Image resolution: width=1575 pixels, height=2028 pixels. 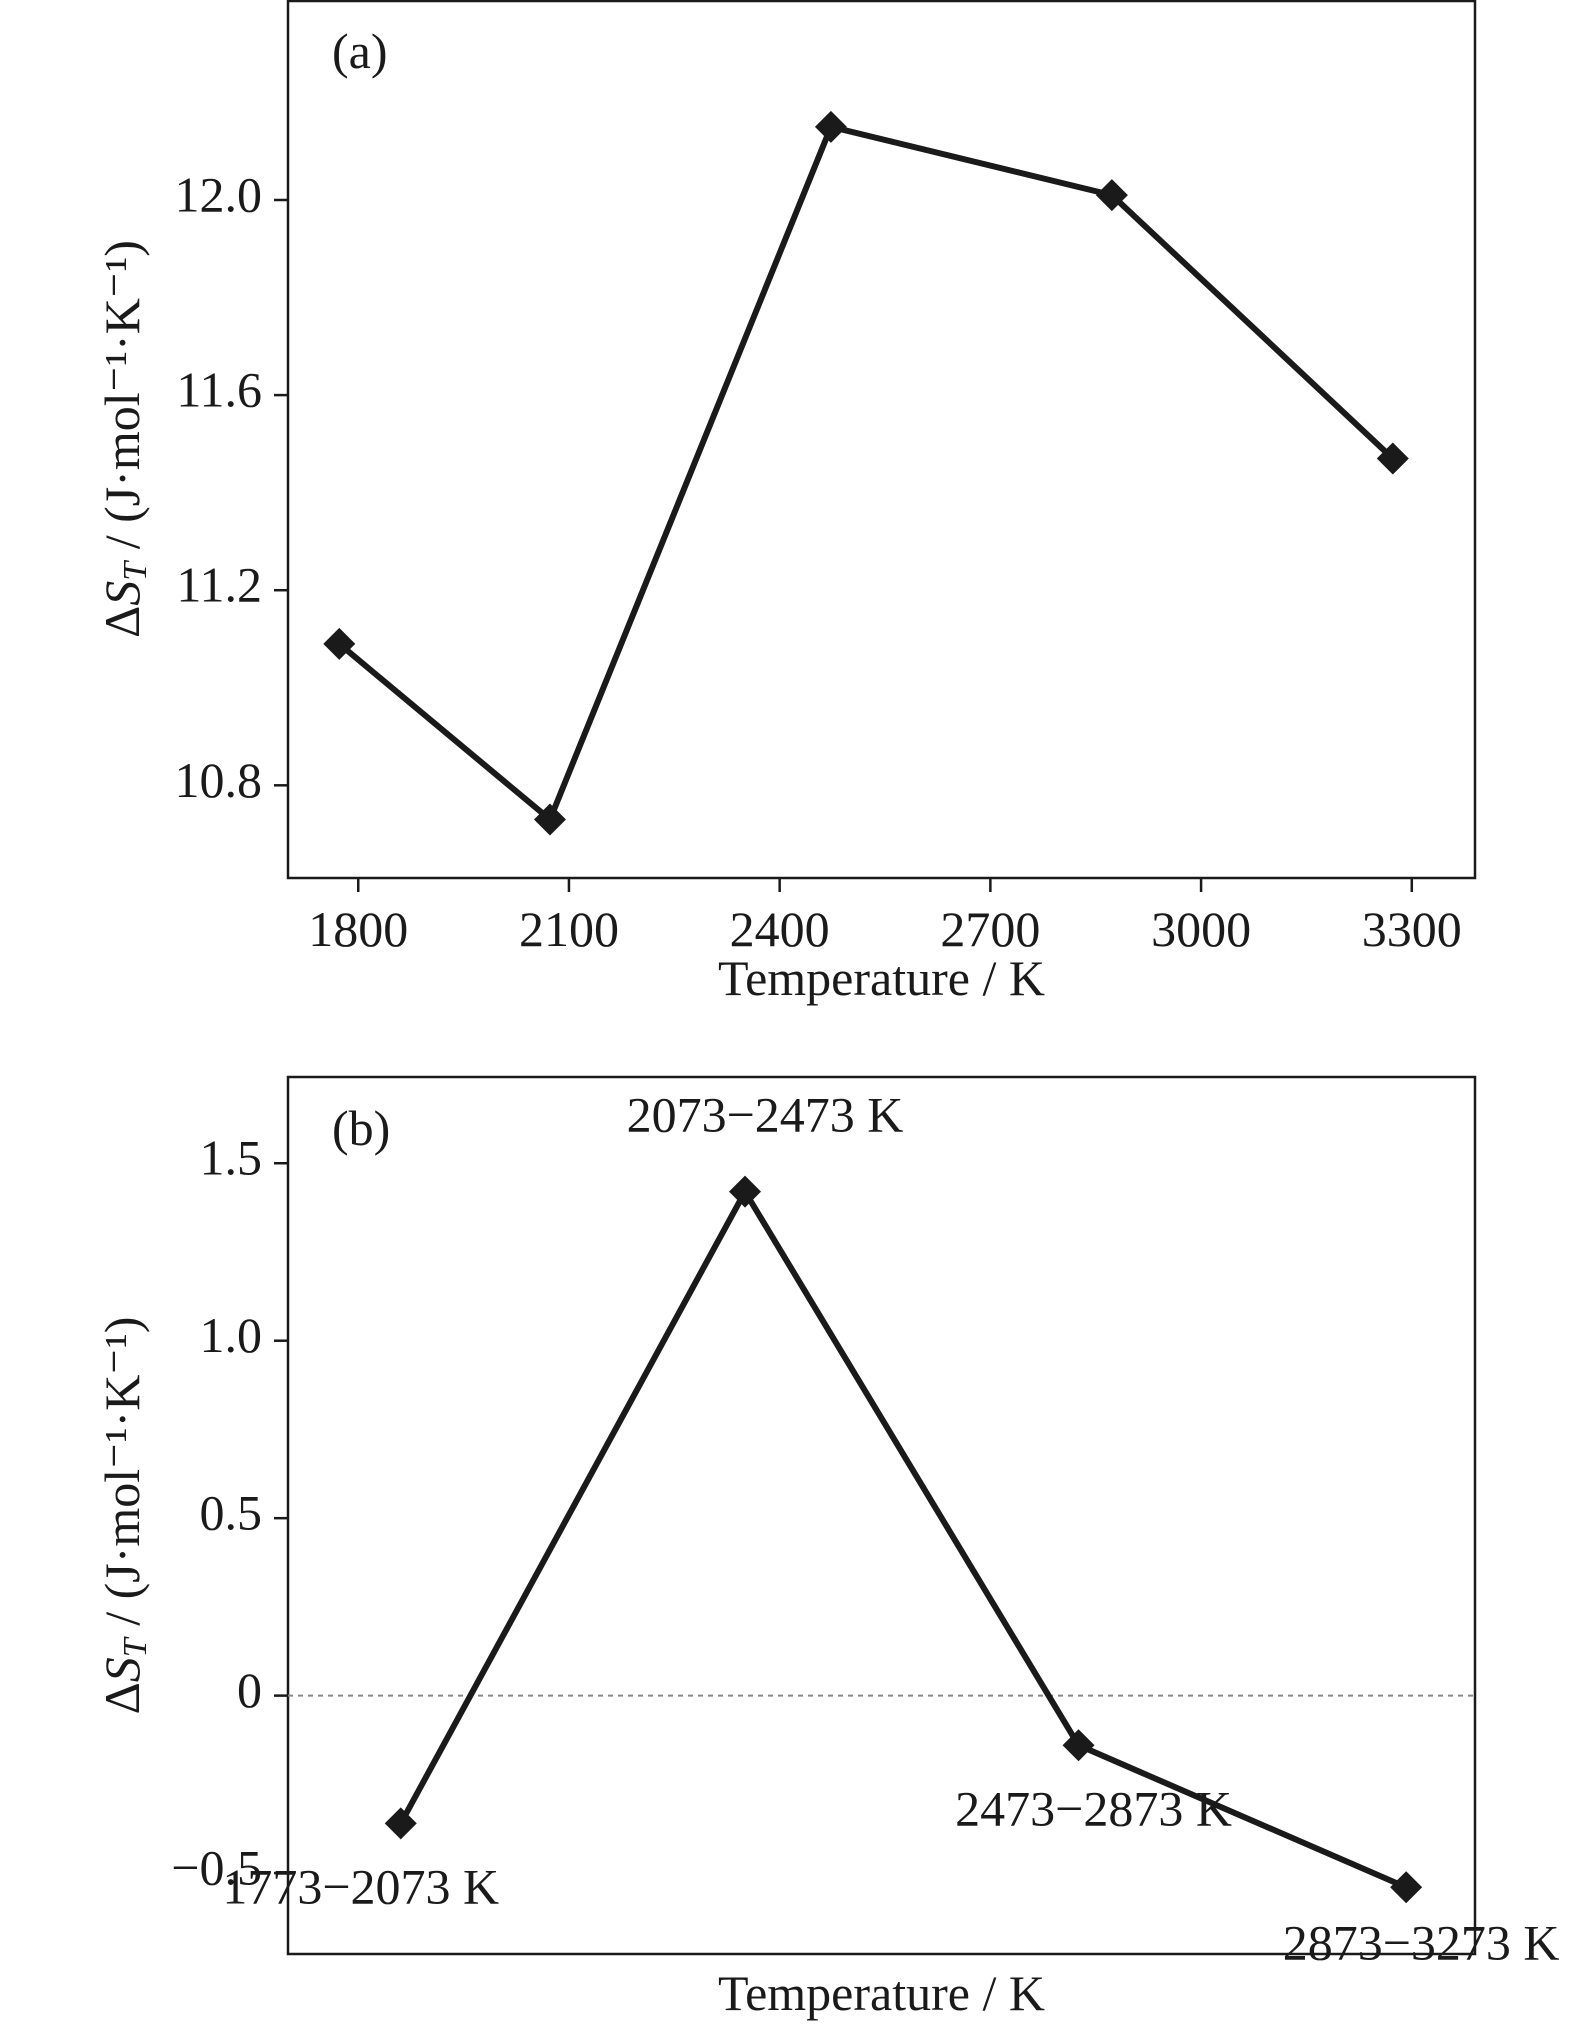 I want to click on data-point-label: 2473−2873 K, so click(x=1093, y=1808).